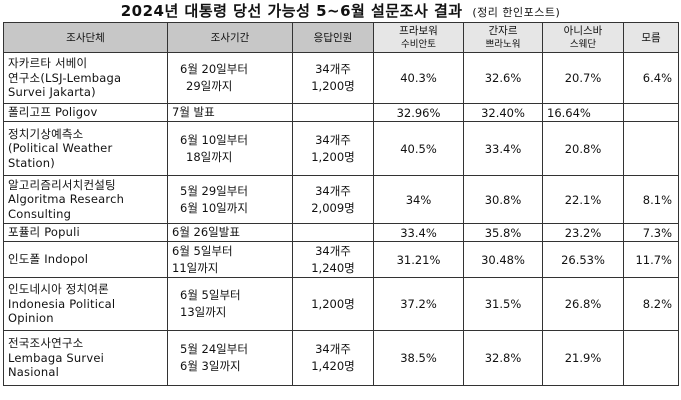 This screenshot has width=681, height=400. I want to click on org-line: 연구소(LSJ-Lembaga, so click(65, 77).